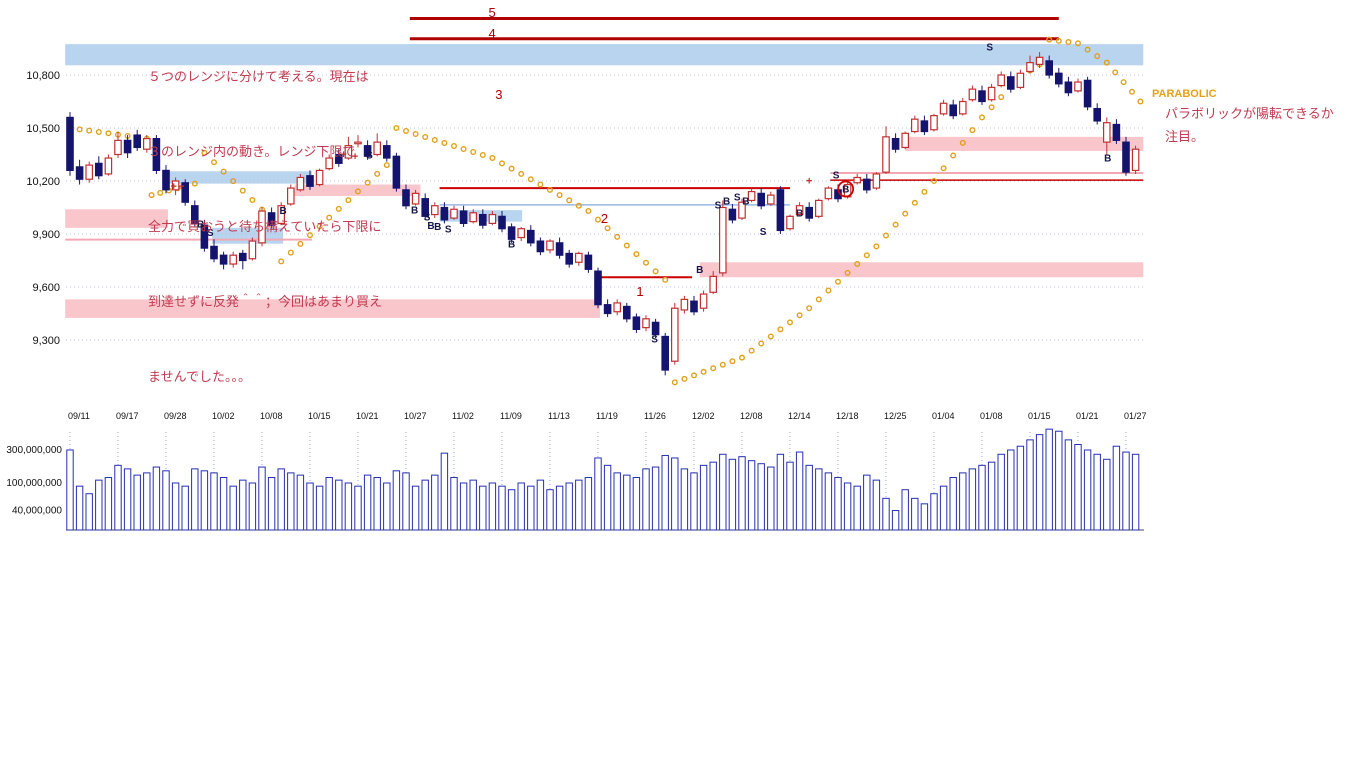 The image size is (1366, 768). What do you see at coordinates (511, 416) in the screenshot?
I see `date-tick-label: 11/09` at bounding box center [511, 416].